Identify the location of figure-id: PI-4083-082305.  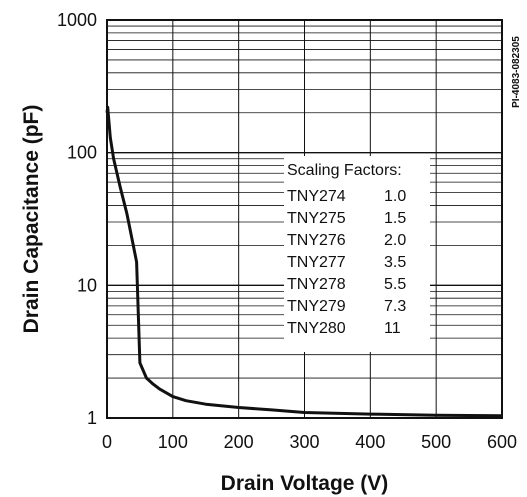
(516, 72).